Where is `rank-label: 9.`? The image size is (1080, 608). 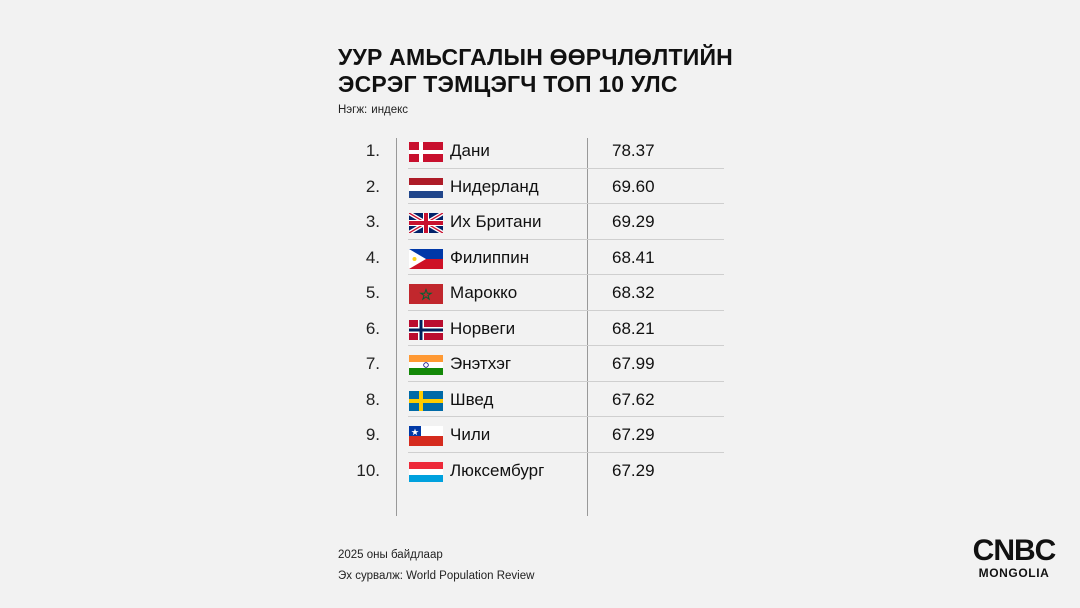
rank-label: 9. is located at coordinates (372, 434).